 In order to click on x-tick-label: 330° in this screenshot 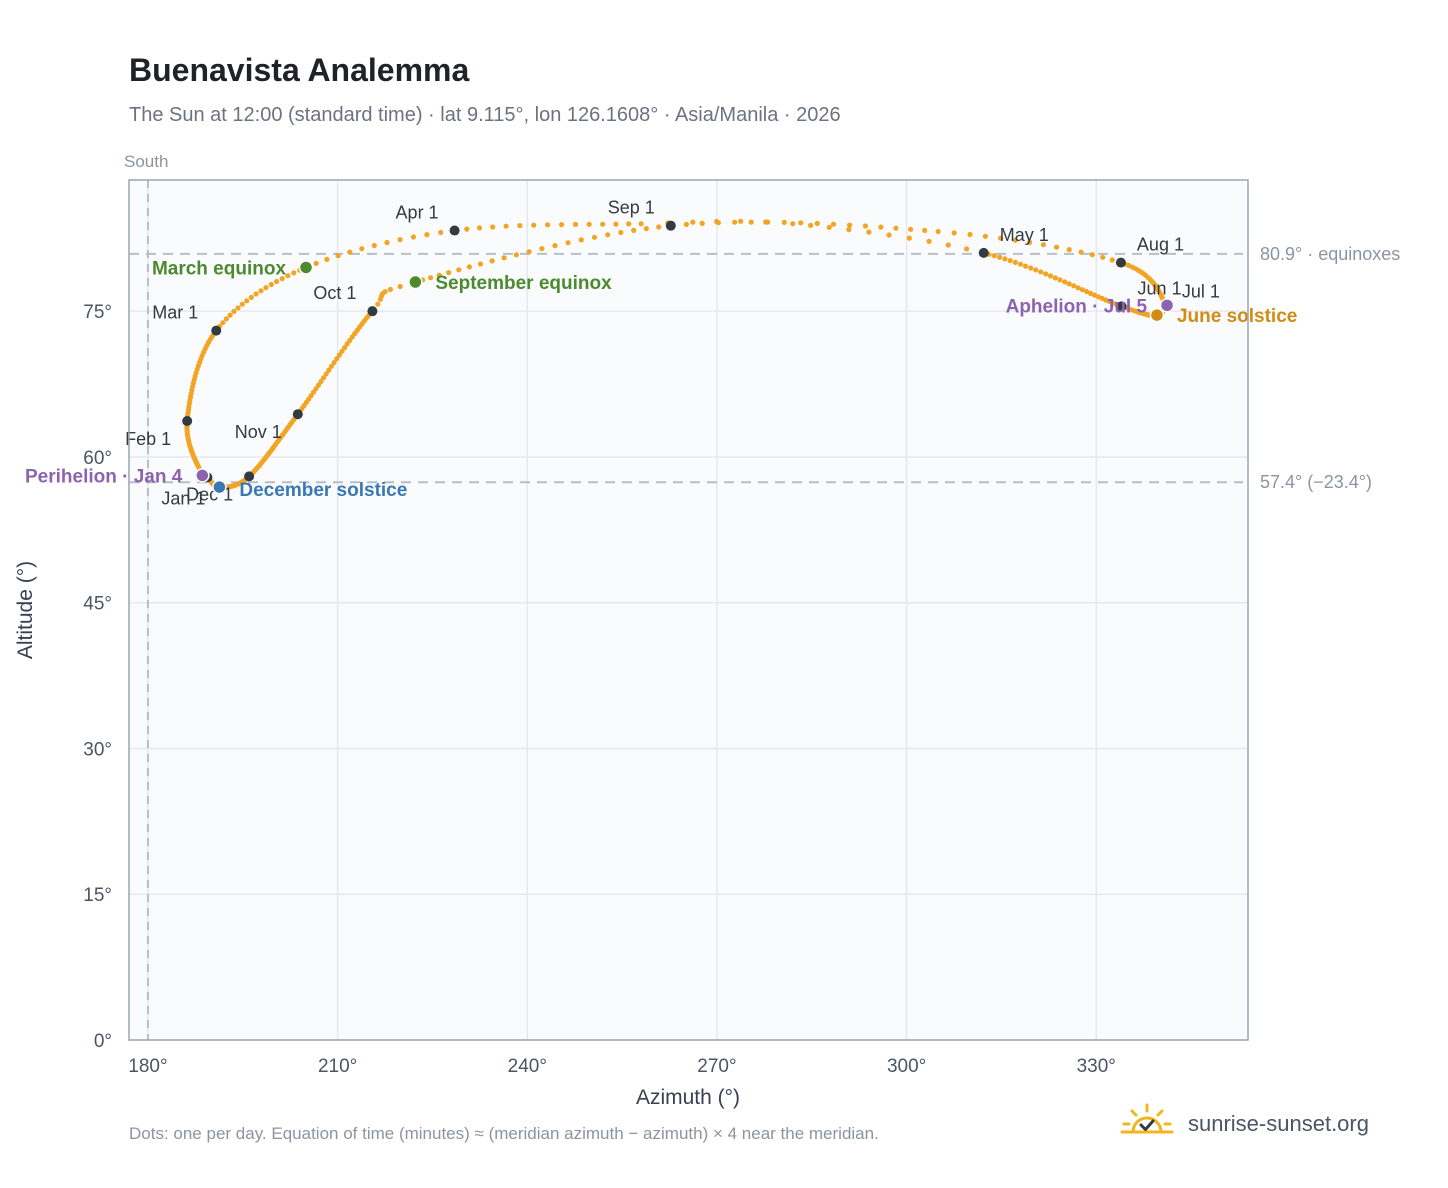, I will do `click(1096, 1066)`.